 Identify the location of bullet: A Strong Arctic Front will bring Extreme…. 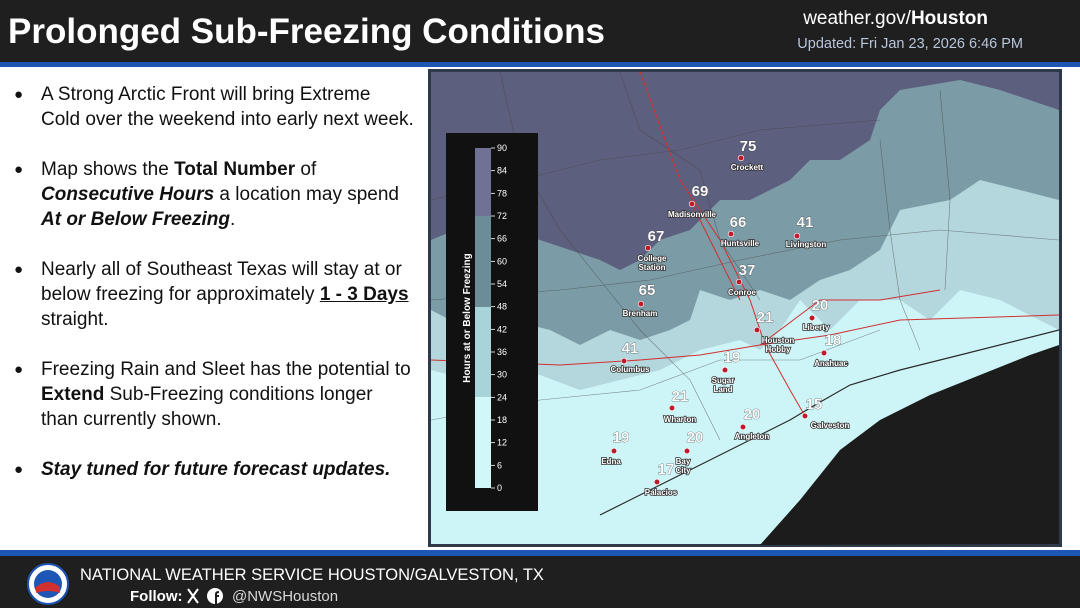
(214, 107).